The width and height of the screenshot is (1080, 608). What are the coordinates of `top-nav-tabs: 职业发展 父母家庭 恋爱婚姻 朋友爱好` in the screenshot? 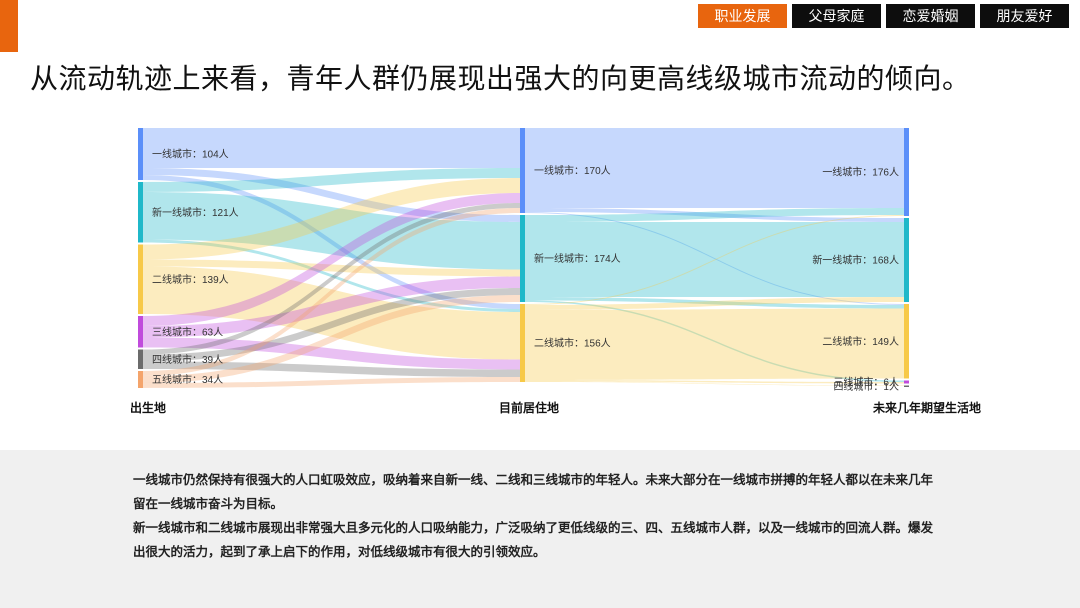 It's located at (883, 16).